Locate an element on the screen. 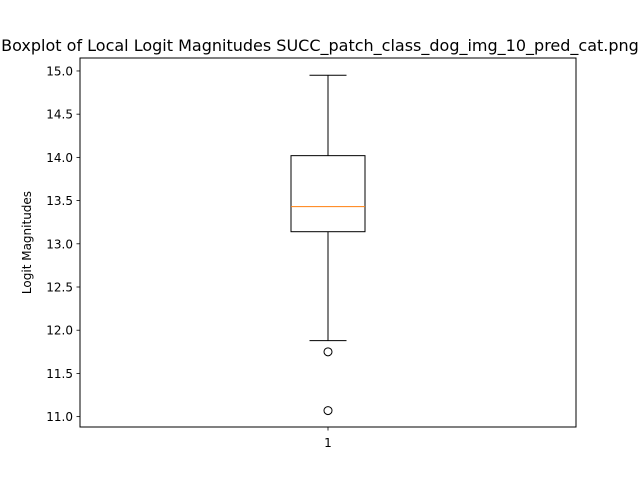 Image resolution: width=640 pixels, height=480 pixels. y-tick-label: 15.0 is located at coordinates (59, 71).